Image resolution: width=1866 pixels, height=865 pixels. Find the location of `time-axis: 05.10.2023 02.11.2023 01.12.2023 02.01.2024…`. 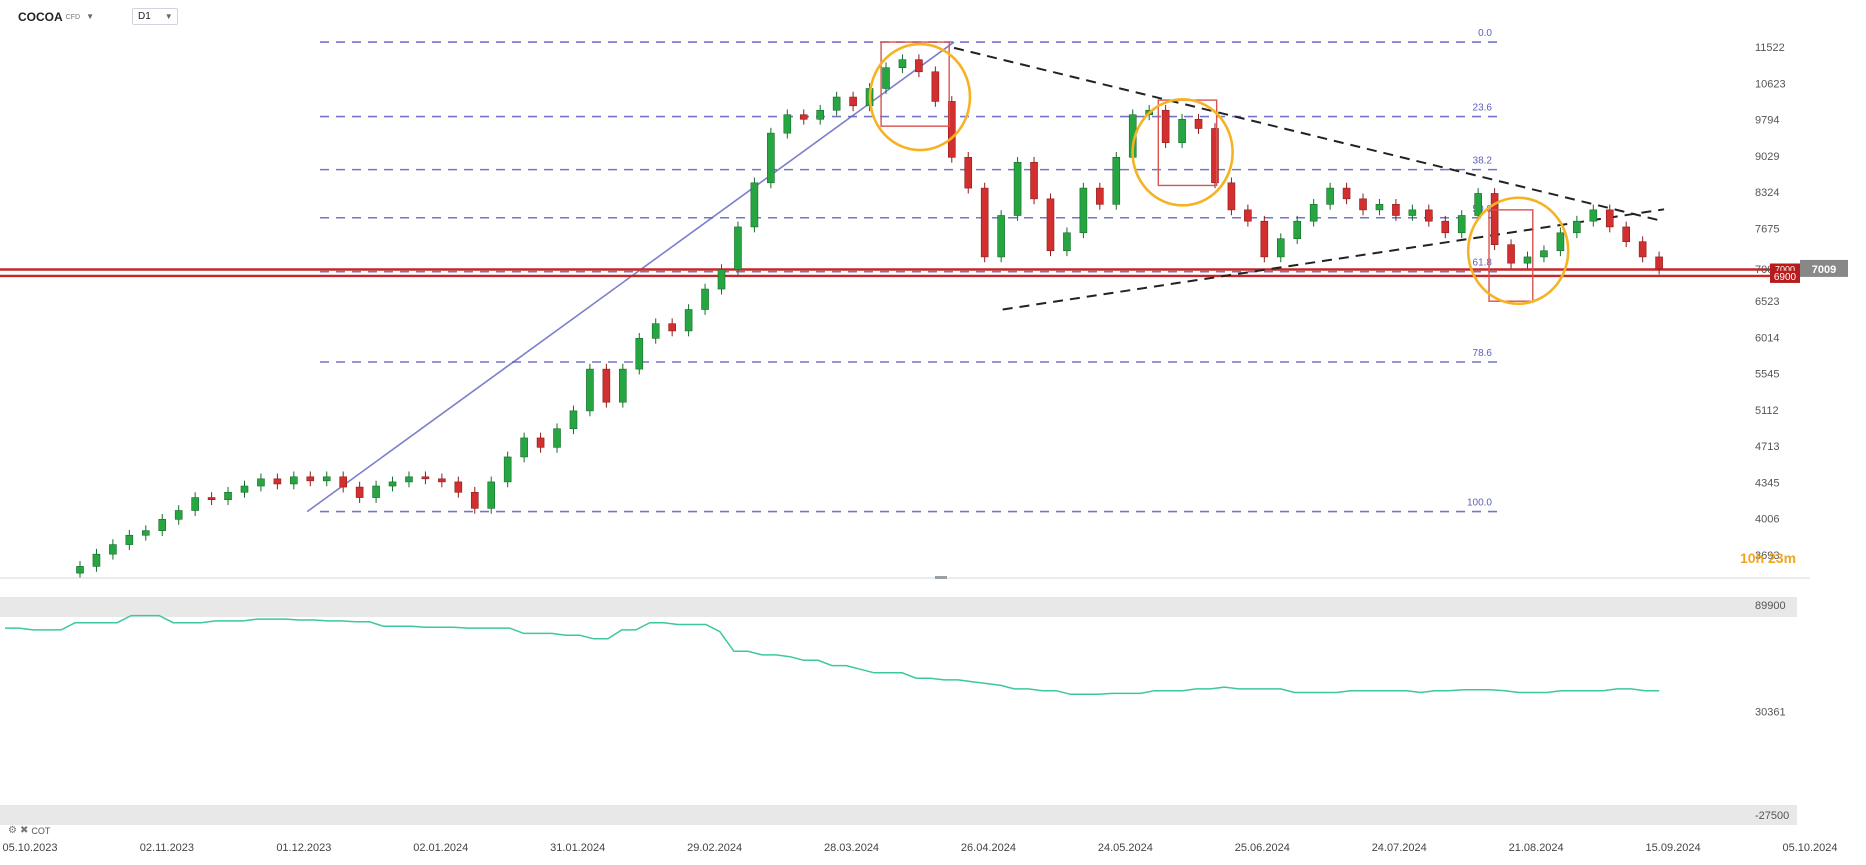

time-axis: 05.10.2023 02.11.2023 01.12.2023 02.01.2024… is located at coordinates (919, 848).